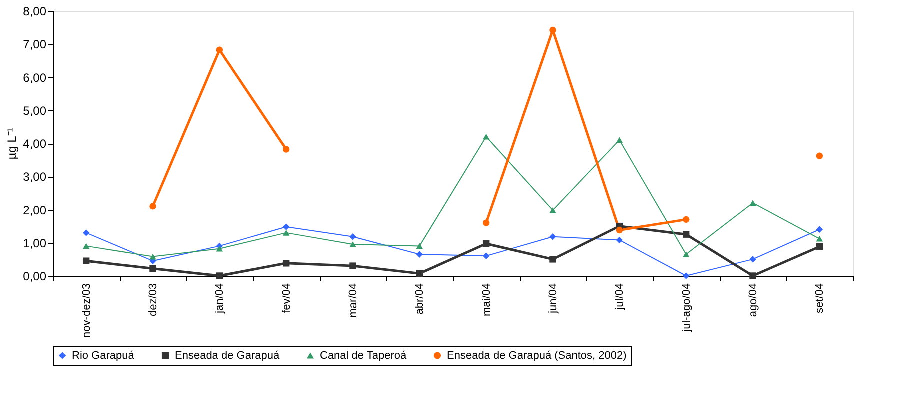 This screenshot has height=405, width=913. I want to click on x-tick-label: jan/04, so click(220, 299).